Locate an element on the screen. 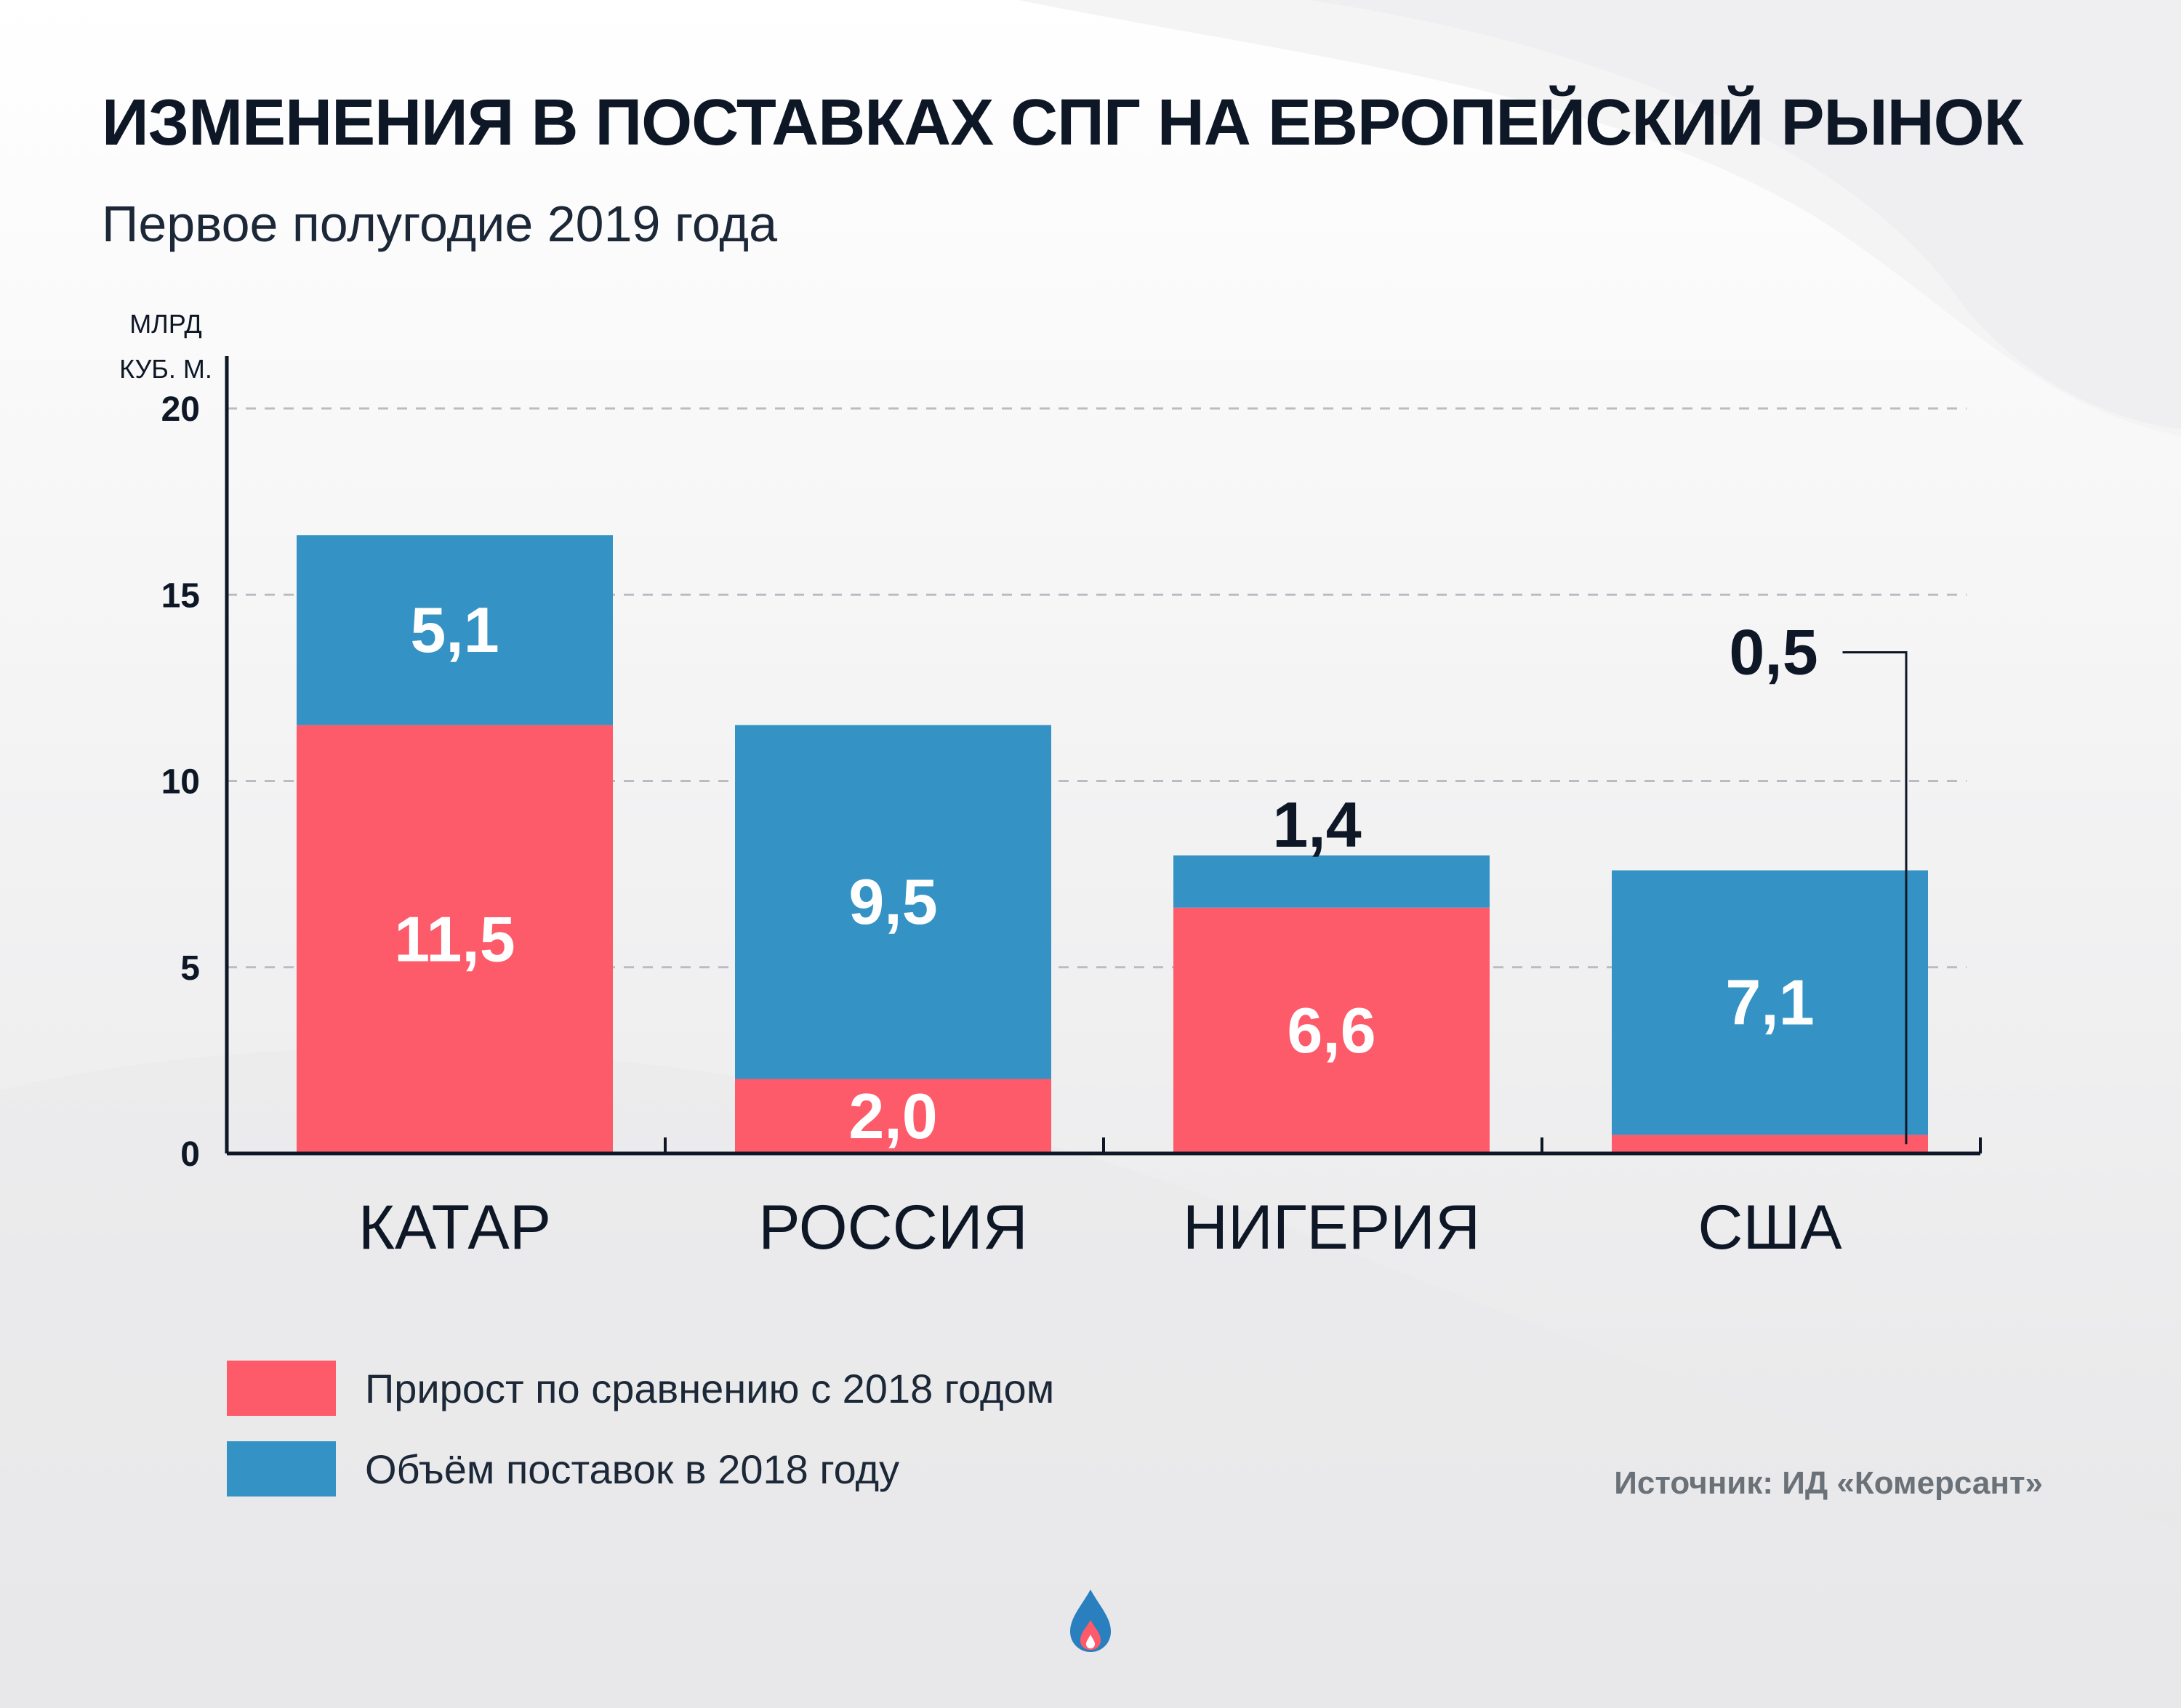 The width and height of the screenshot is (2181, 1708). y-tick-label: 5 is located at coordinates (190, 969).